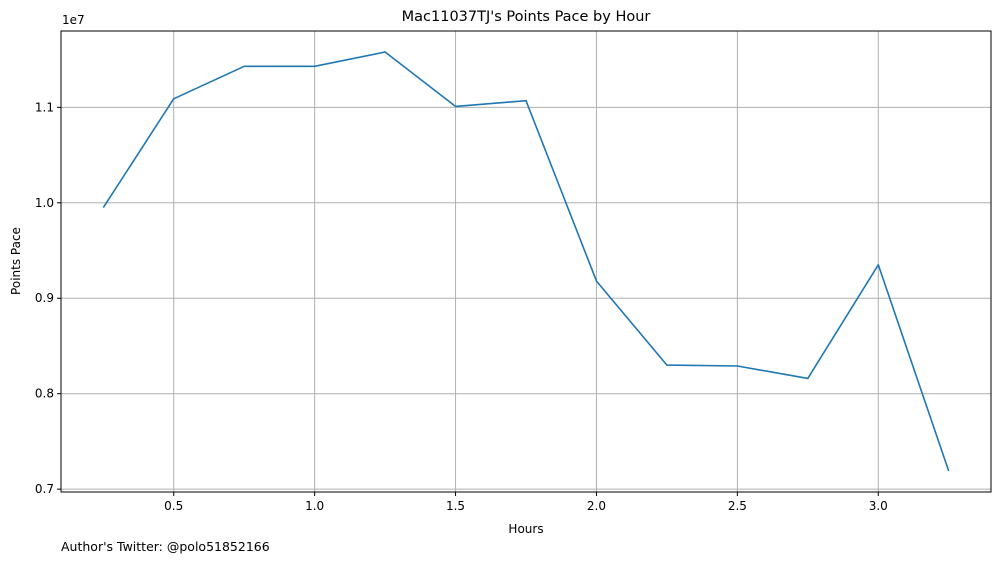 The height and width of the screenshot is (562, 1001). I want to click on x-tick-label: 2.5, so click(737, 506).